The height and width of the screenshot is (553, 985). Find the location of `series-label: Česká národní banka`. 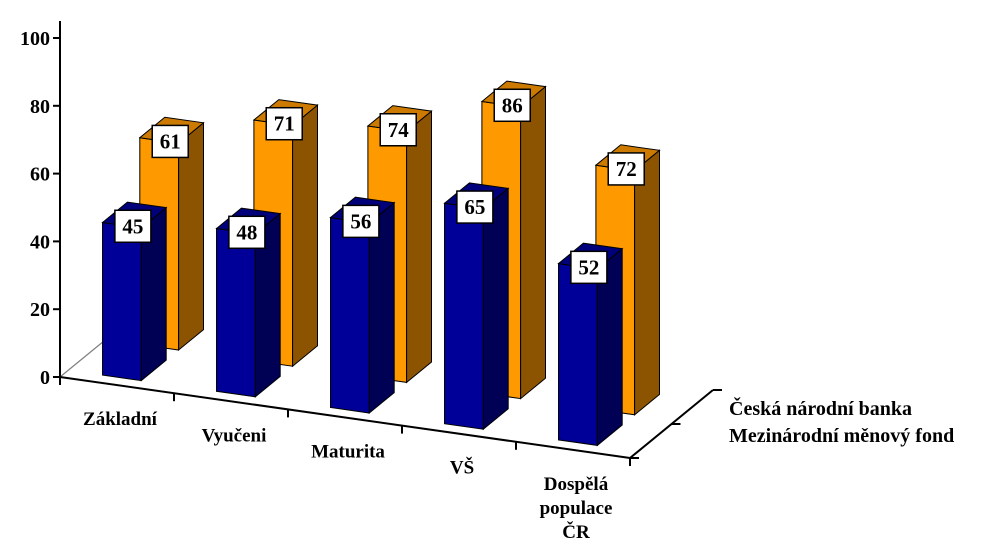

series-label: Česká národní banka is located at coordinates (820, 408).